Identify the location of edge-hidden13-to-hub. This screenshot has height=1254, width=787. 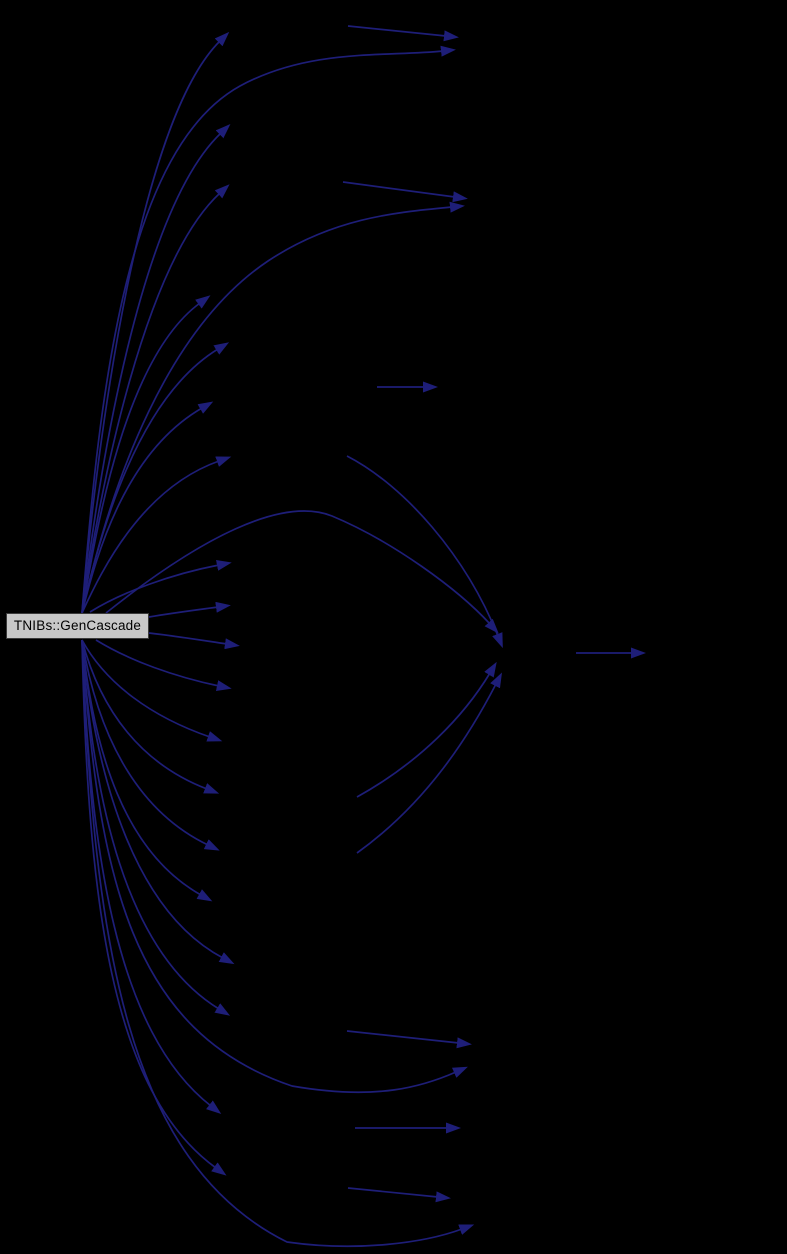
(426, 729).